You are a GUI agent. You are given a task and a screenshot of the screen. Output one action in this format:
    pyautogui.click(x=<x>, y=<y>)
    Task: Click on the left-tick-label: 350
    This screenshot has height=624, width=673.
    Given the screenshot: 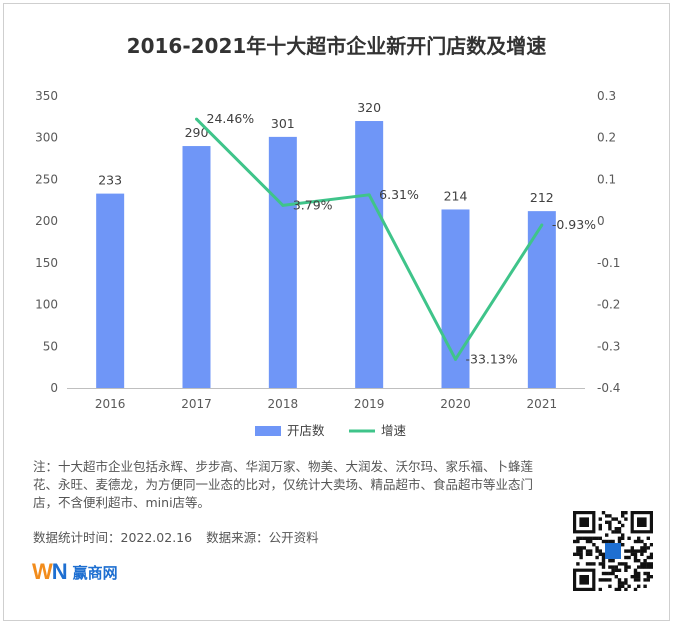 What is the action you would take?
    pyautogui.click(x=46, y=96)
    